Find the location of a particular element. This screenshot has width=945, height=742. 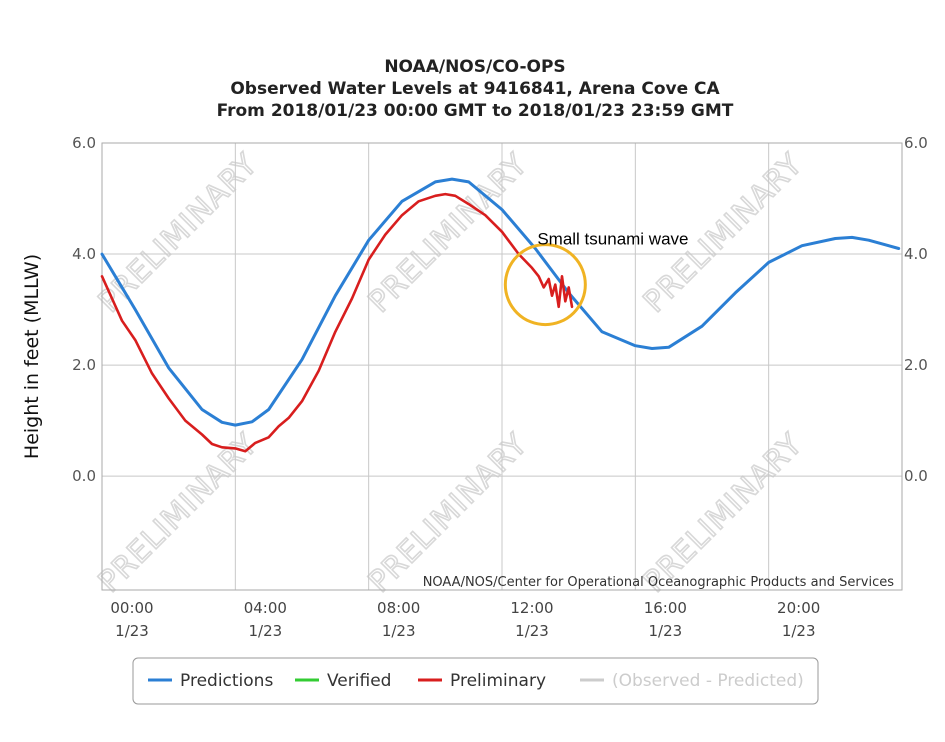

legend-label: Predictions is located at coordinates (226, 681).